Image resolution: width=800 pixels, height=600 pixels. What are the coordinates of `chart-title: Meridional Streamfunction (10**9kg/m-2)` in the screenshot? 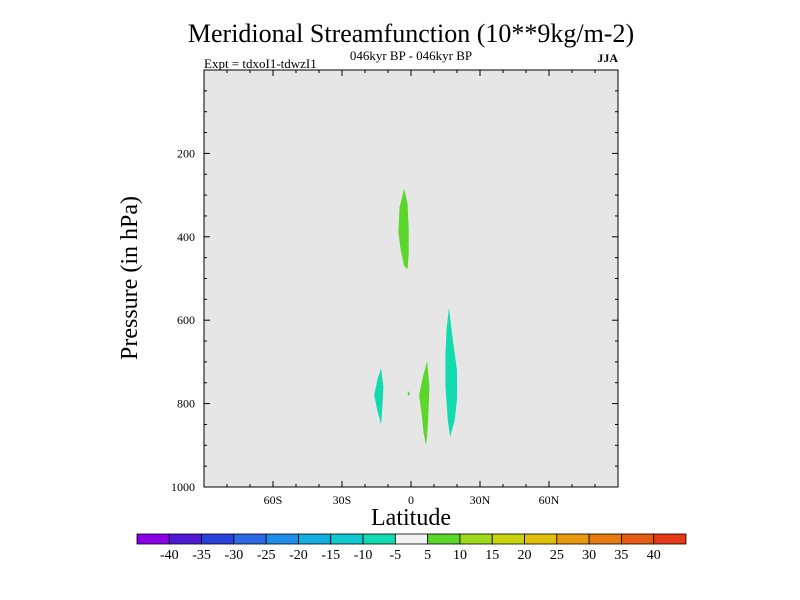 It's located at (411, 33).